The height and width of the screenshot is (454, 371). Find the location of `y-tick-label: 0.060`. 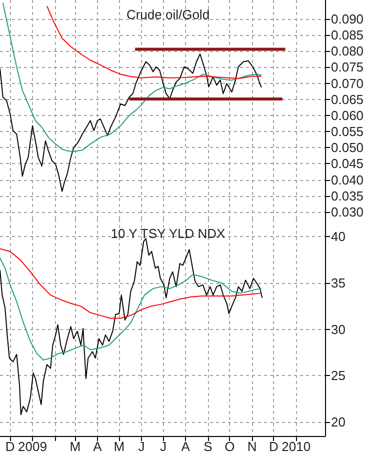

y-tick-label: 0.060 is located at coordinates (347, 115).